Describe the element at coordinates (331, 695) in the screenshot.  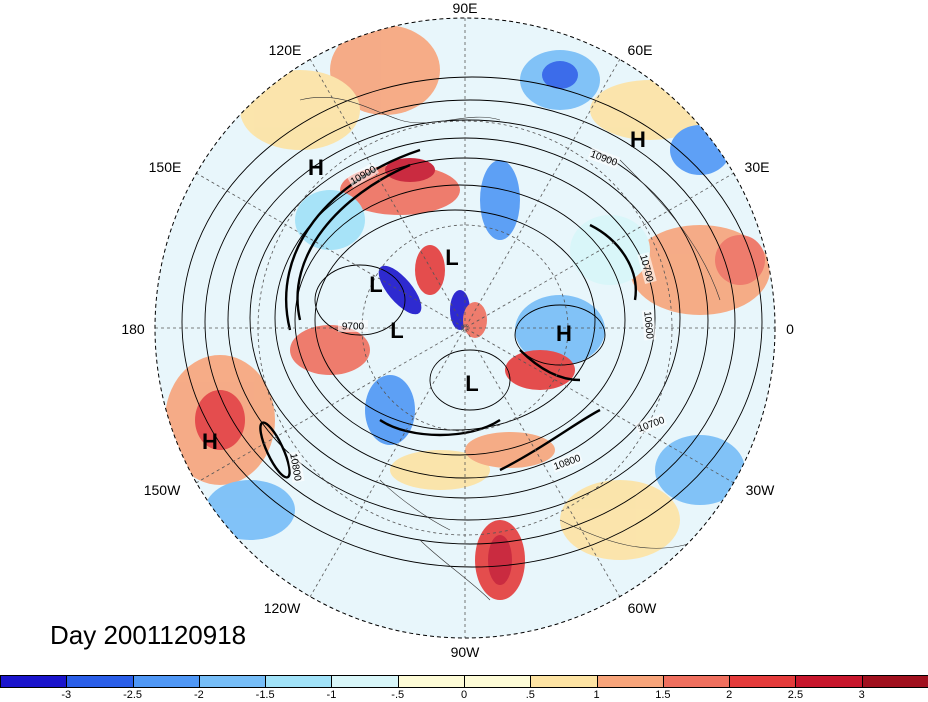
I see `colorbar-tick-label: -1` at that location.